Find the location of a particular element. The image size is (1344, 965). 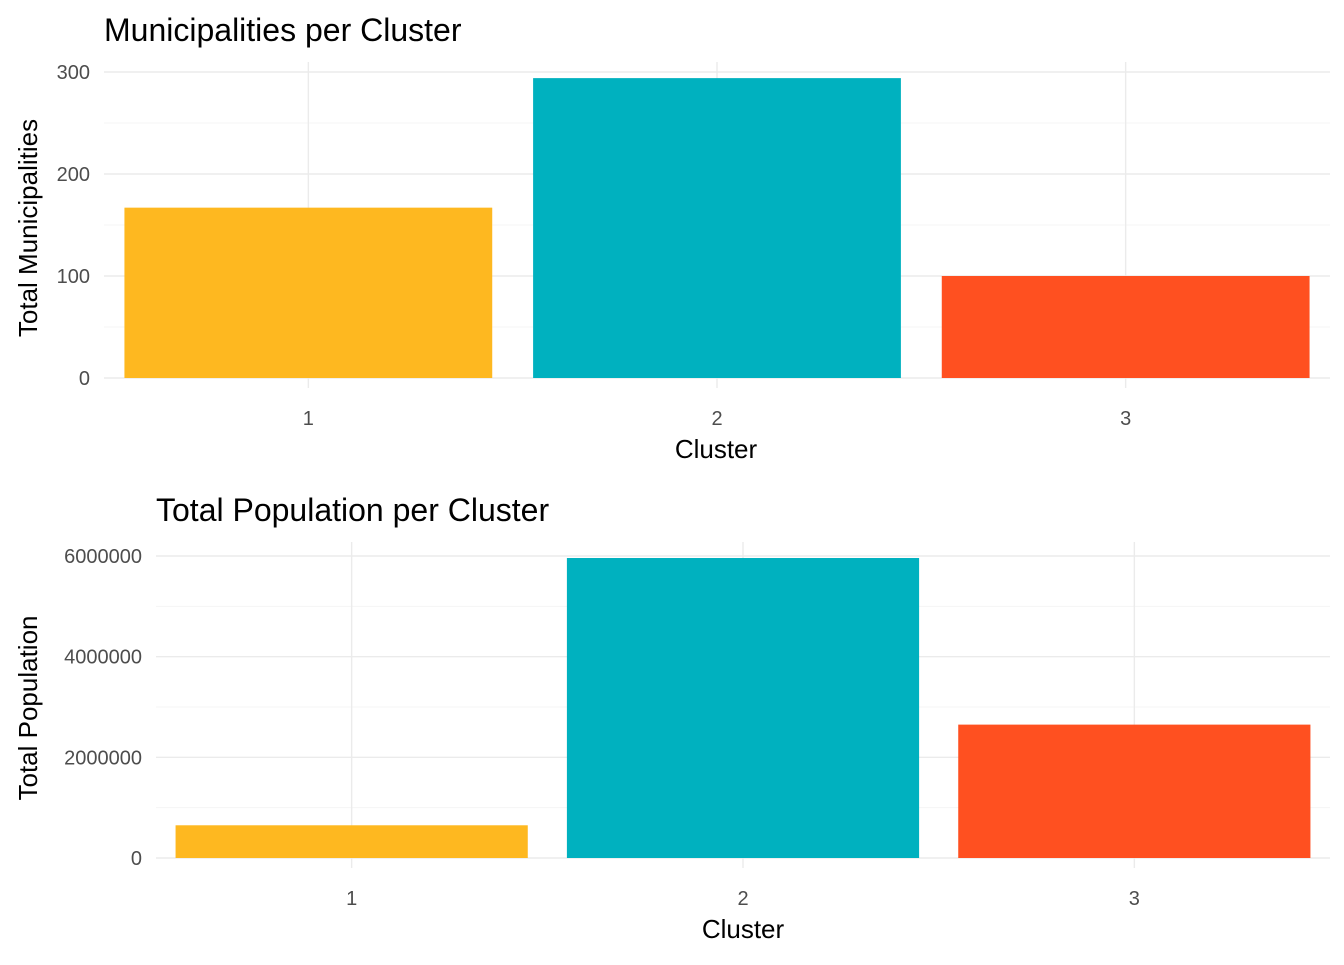

y-tick-label: 100 is located at coordinates (73, 277).